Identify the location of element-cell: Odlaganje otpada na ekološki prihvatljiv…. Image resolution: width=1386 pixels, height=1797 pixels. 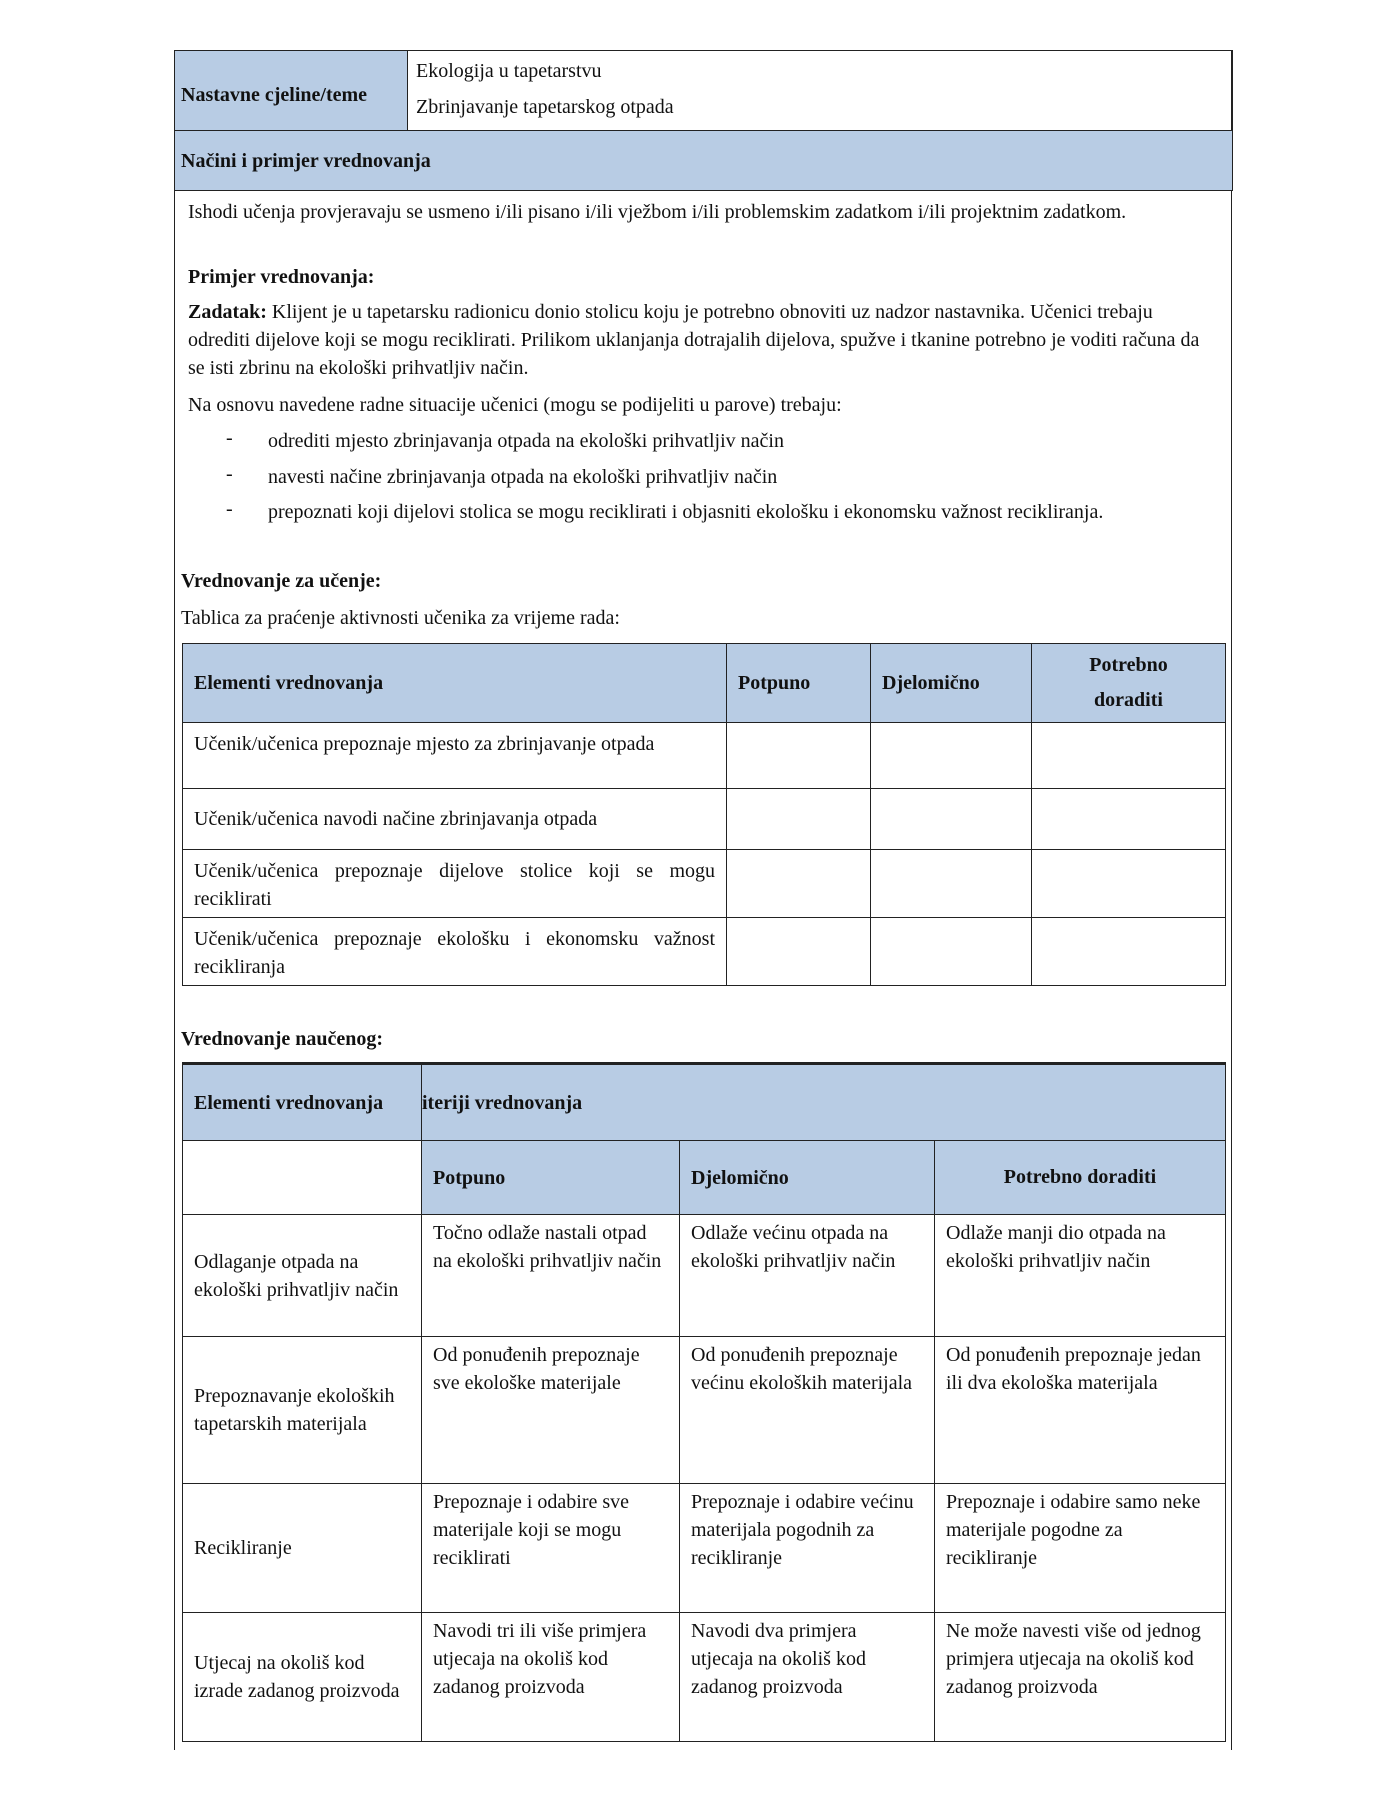
(302, 1275).